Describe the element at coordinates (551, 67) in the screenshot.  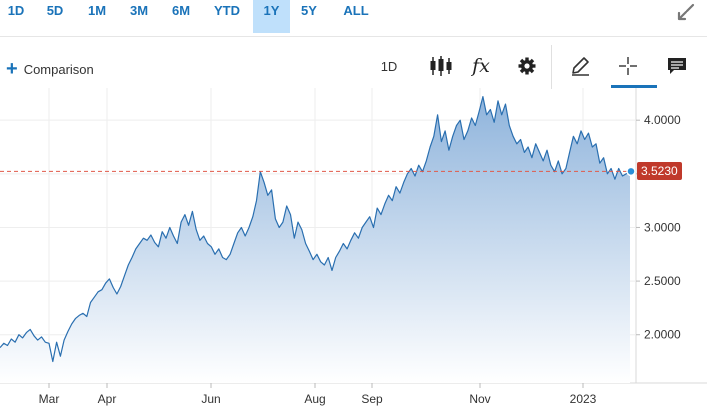
I see `toolbar-divider` at that location.